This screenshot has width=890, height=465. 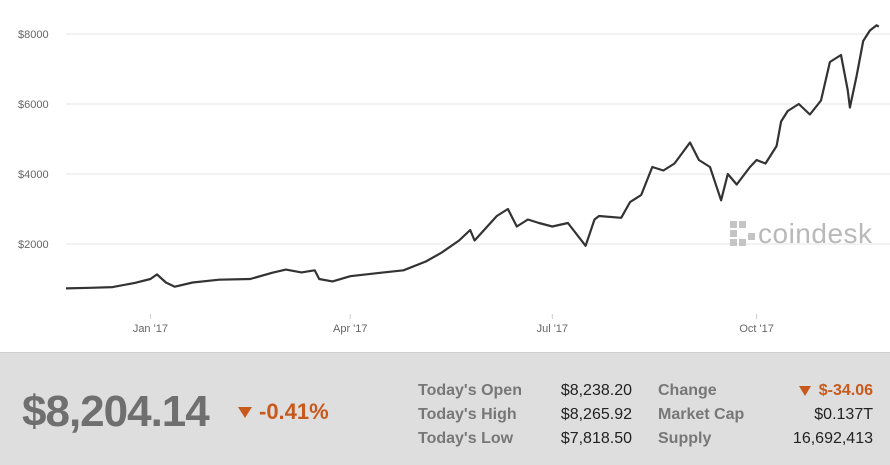 I want to click on percent-change-value: -0.41%, so click(x=294, y=411).